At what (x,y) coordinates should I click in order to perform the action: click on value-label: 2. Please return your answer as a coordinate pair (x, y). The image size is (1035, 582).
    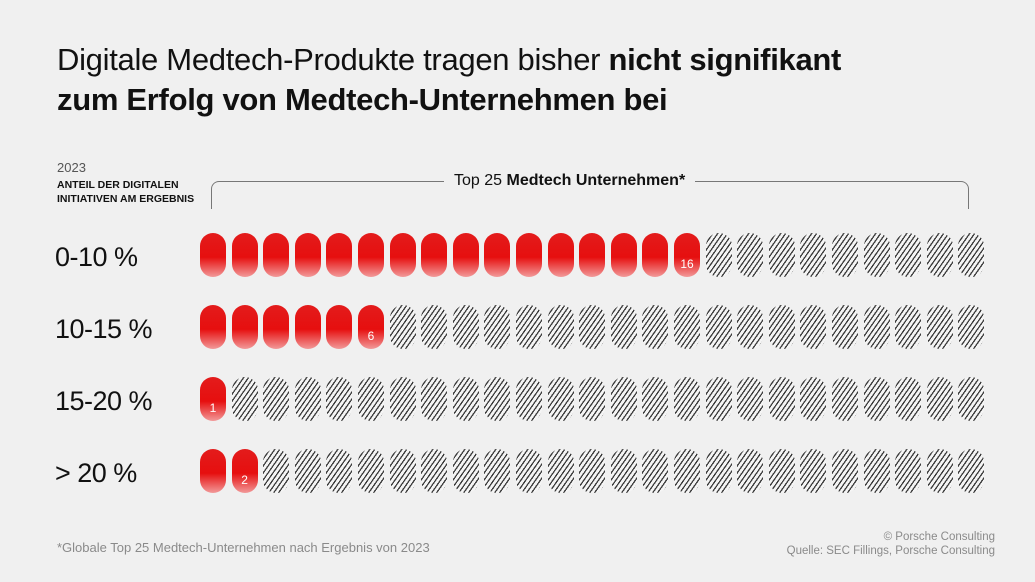
    Looking at the image, I should click on (244, 480).